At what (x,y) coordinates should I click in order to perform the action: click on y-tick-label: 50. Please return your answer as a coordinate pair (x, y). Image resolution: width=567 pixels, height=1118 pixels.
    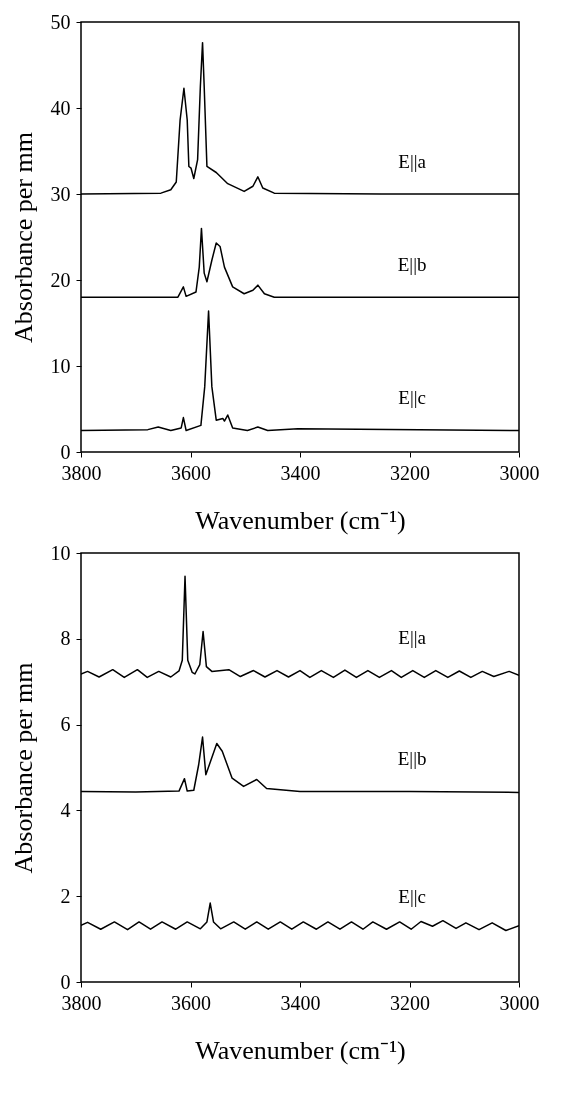
    Looking at the image, I should click on (60, 21).